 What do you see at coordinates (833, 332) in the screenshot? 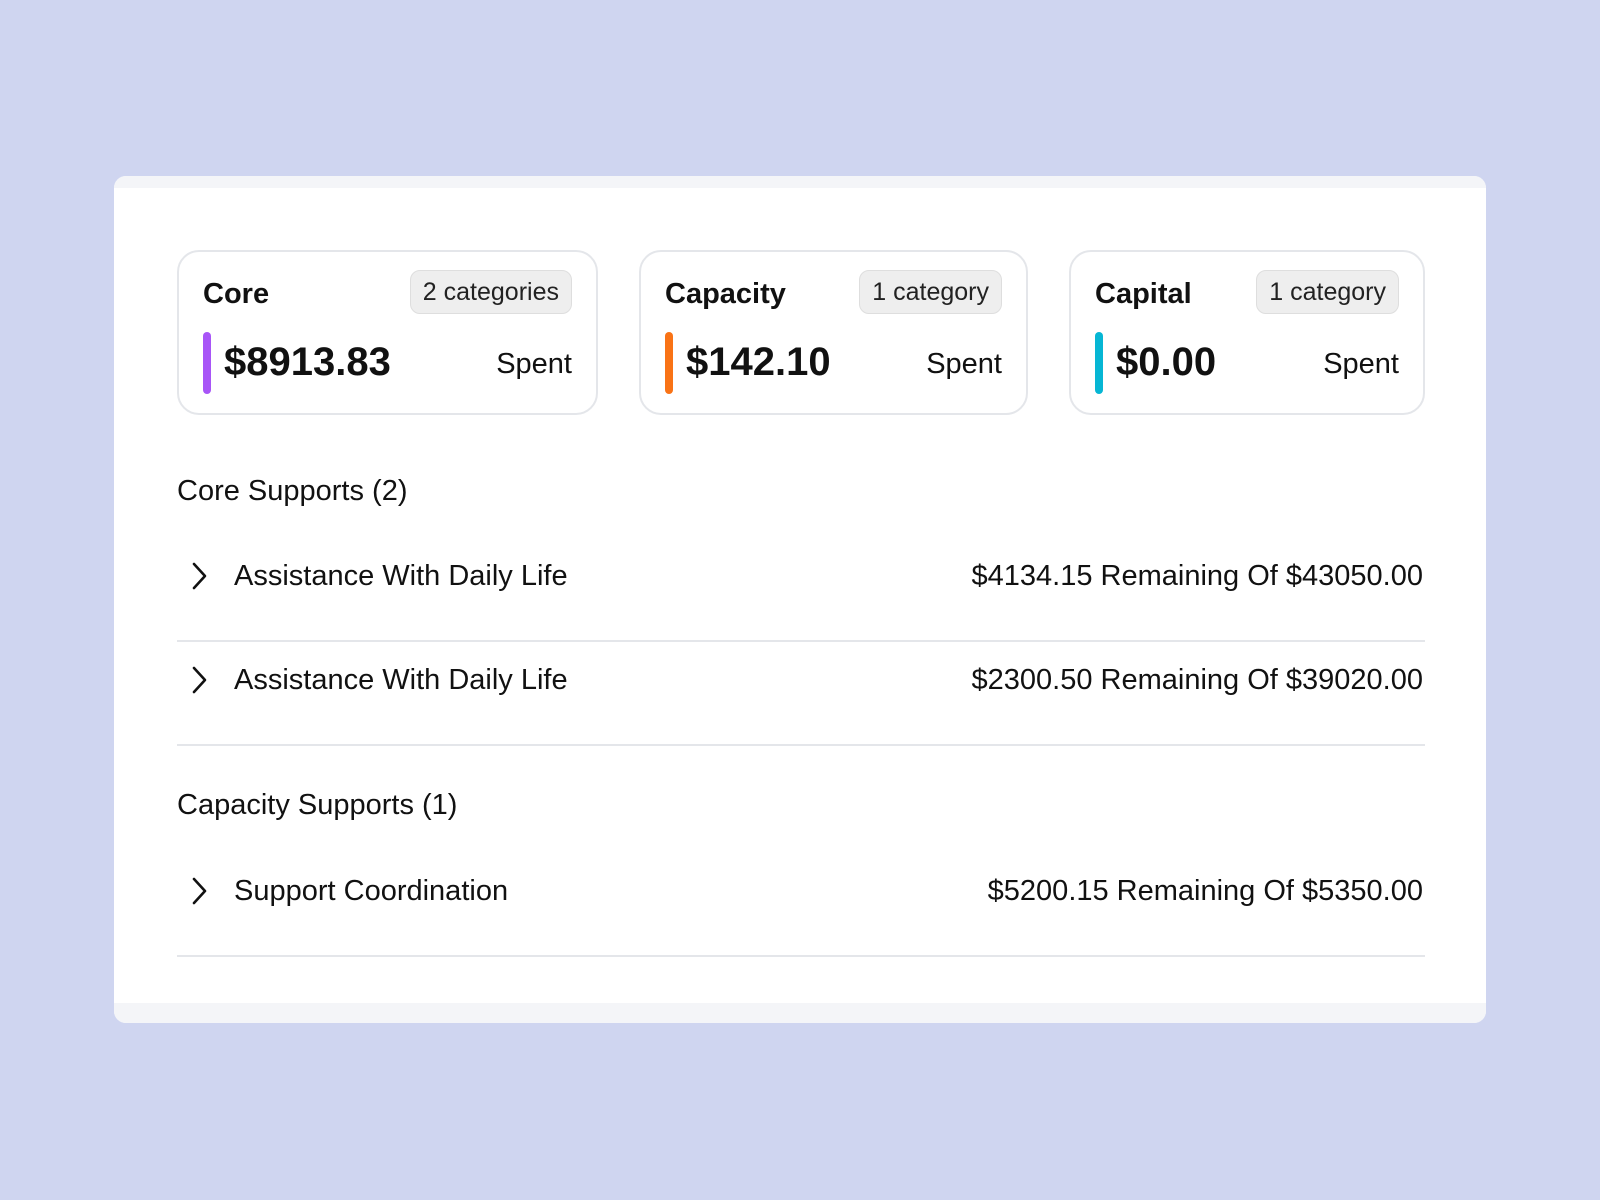
I see `summary-card-capacity: Capacity 1 category $142.10 Spent` at bounding box center [833, 332].